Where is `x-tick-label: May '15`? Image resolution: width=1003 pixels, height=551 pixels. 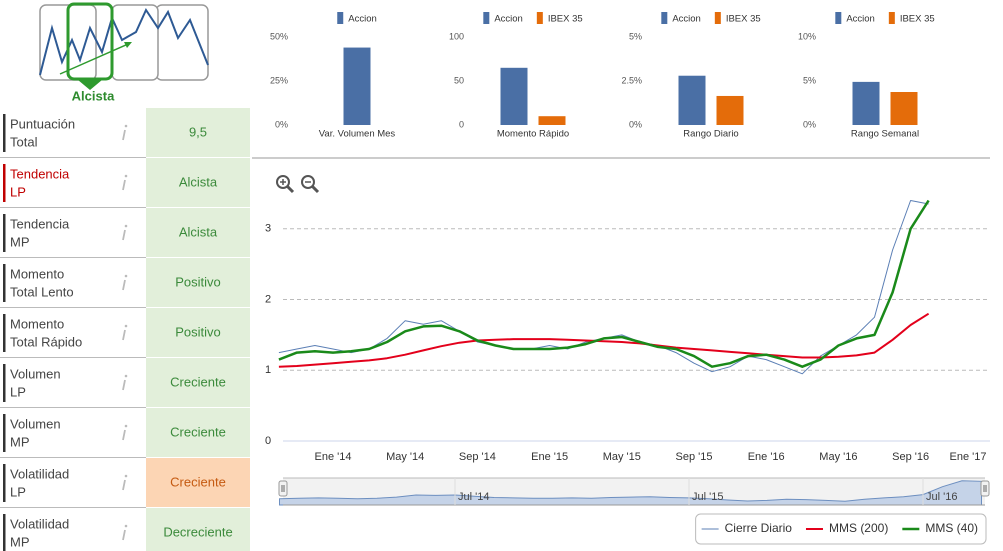
x-tick-label: May '15 is located at coordinates (622, 457).